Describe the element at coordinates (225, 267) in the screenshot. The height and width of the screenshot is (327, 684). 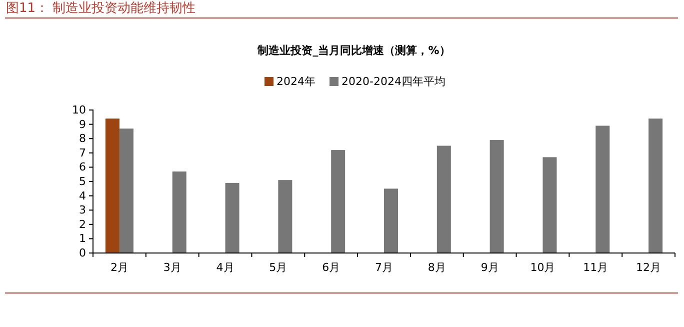
I see `x-tick-label: 4月` at that location.